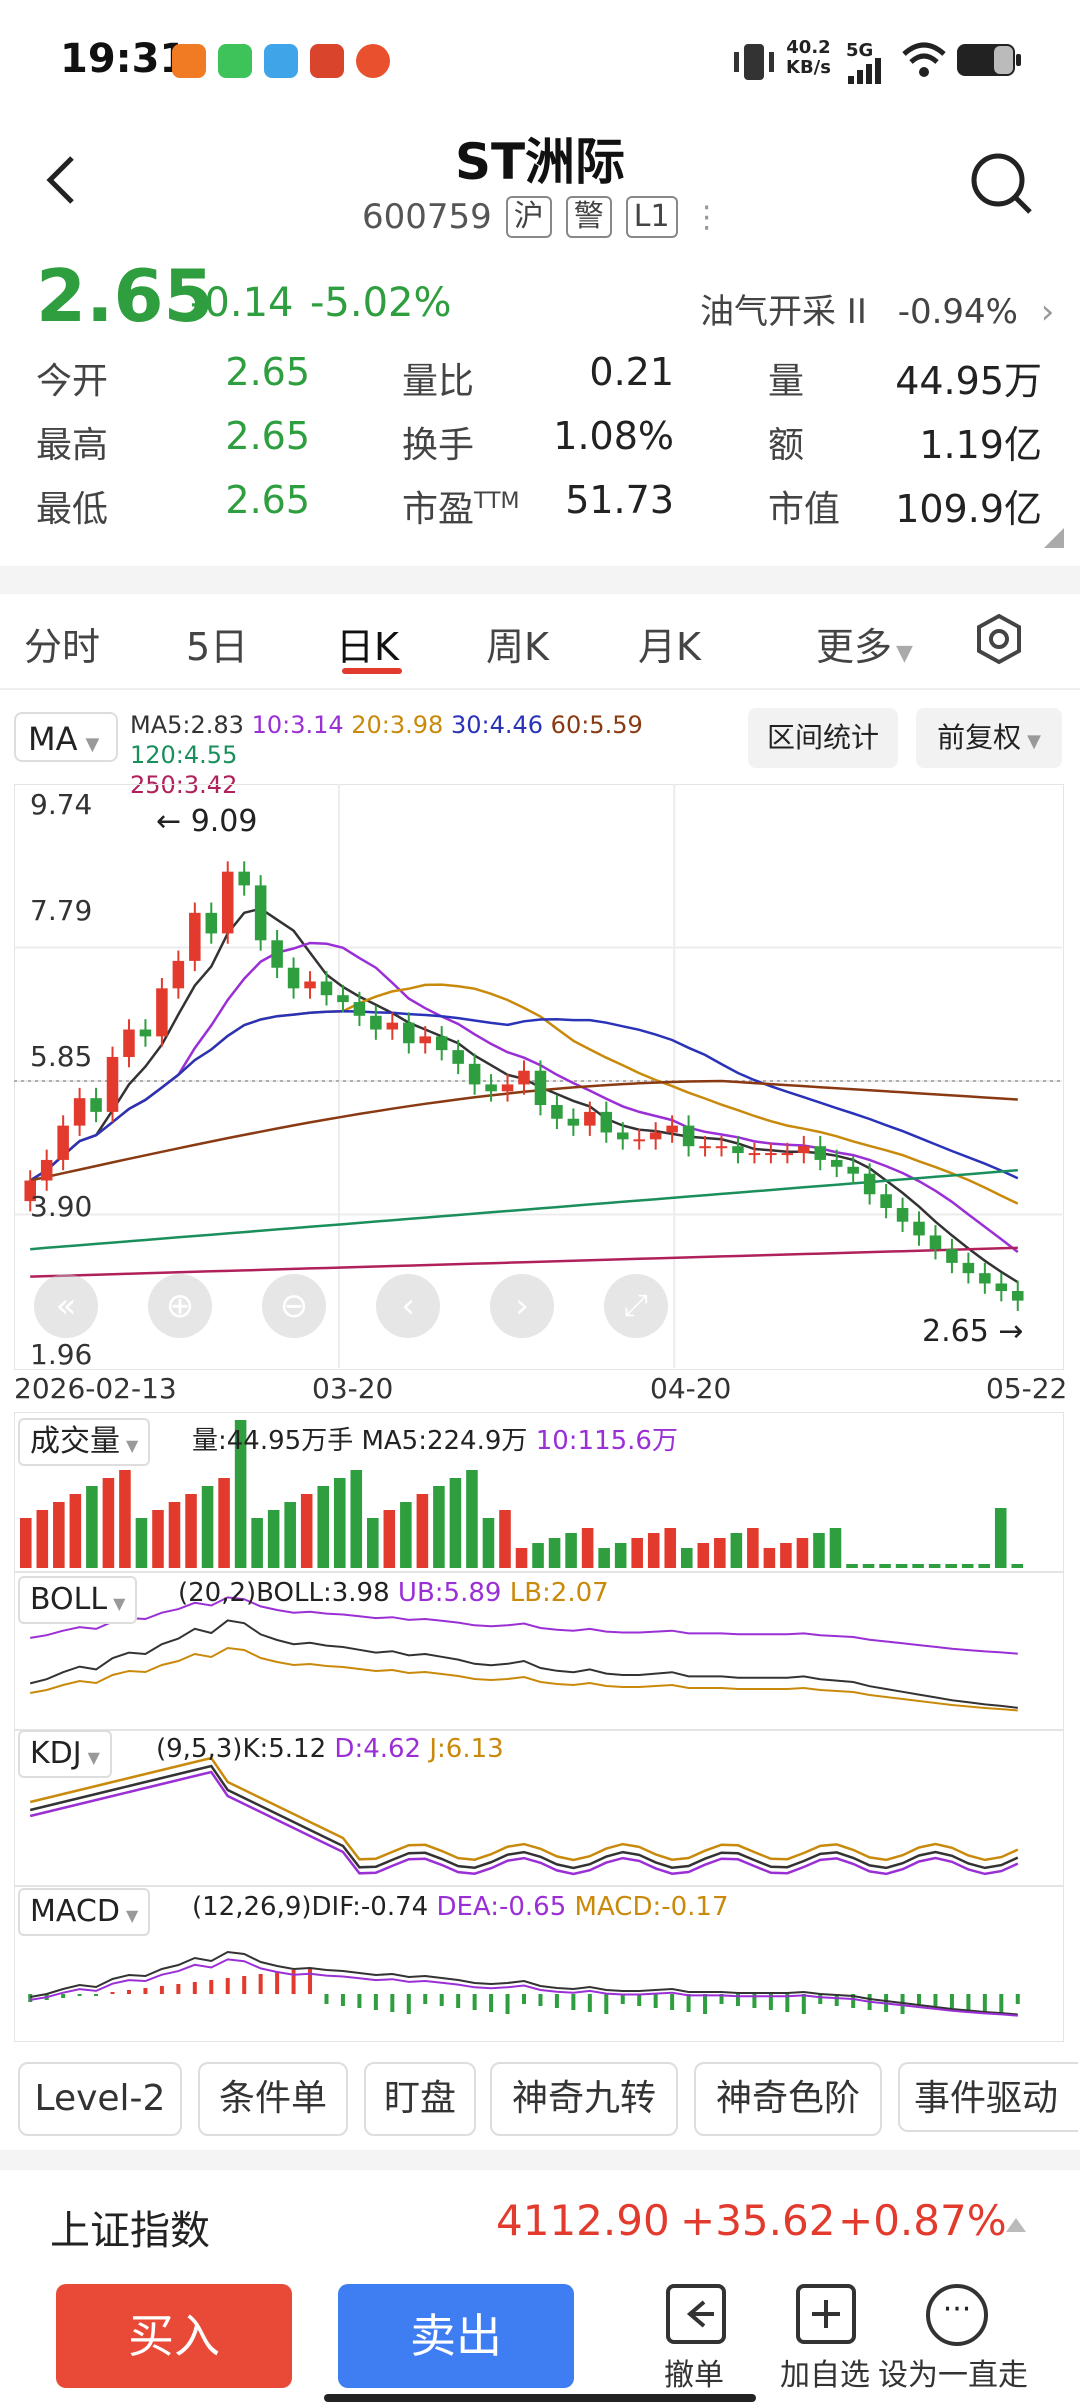  What do you see at coordinates (988, 2097) in the screenshot?
I see `event-driven-button: 事件驱动` at bounding box center [988, 2097].